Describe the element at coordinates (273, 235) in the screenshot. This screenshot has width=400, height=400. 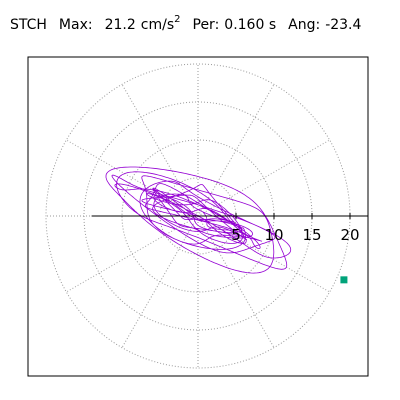
I see `axis-tick-label: 10` at that location.